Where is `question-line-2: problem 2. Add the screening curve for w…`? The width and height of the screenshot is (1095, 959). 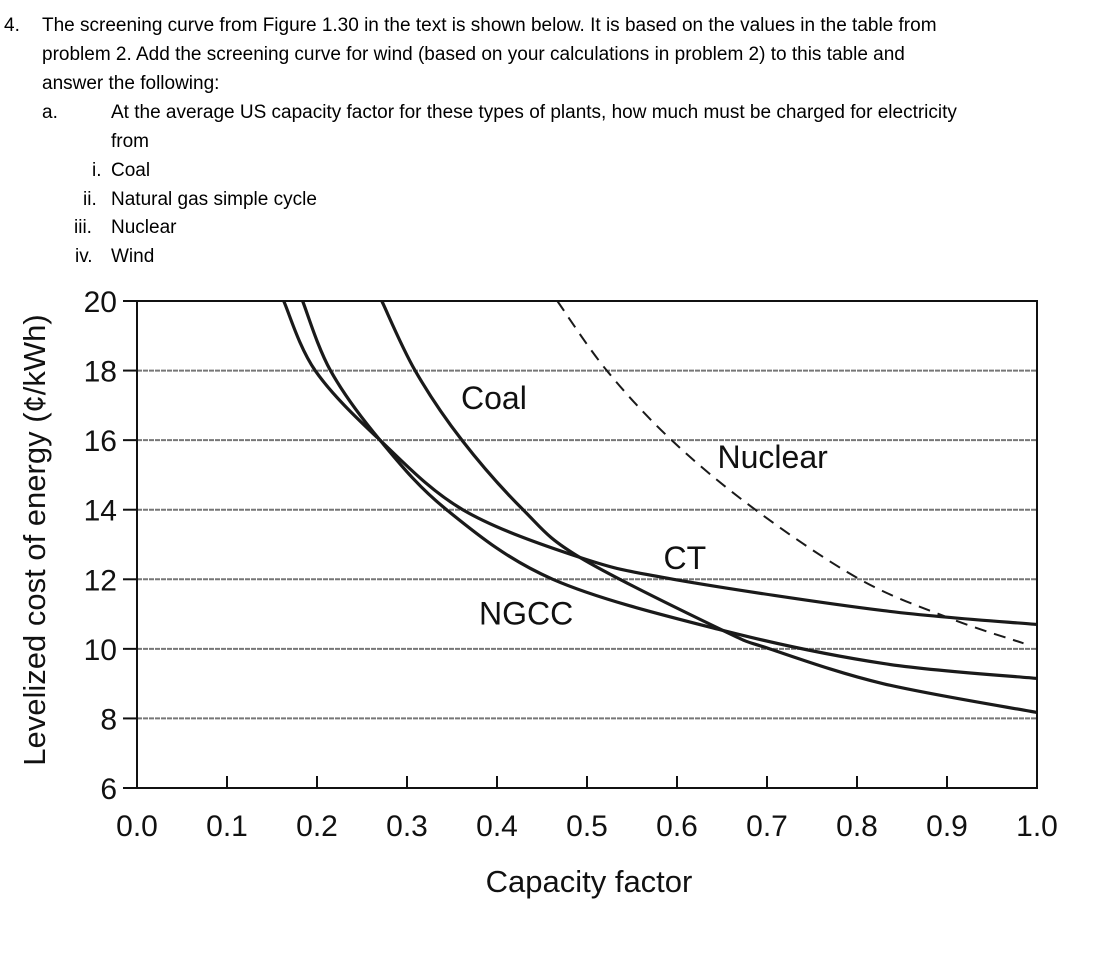
question-line-2: problem 2. Add the screening curve for w… is located at coordinates (473, 54).